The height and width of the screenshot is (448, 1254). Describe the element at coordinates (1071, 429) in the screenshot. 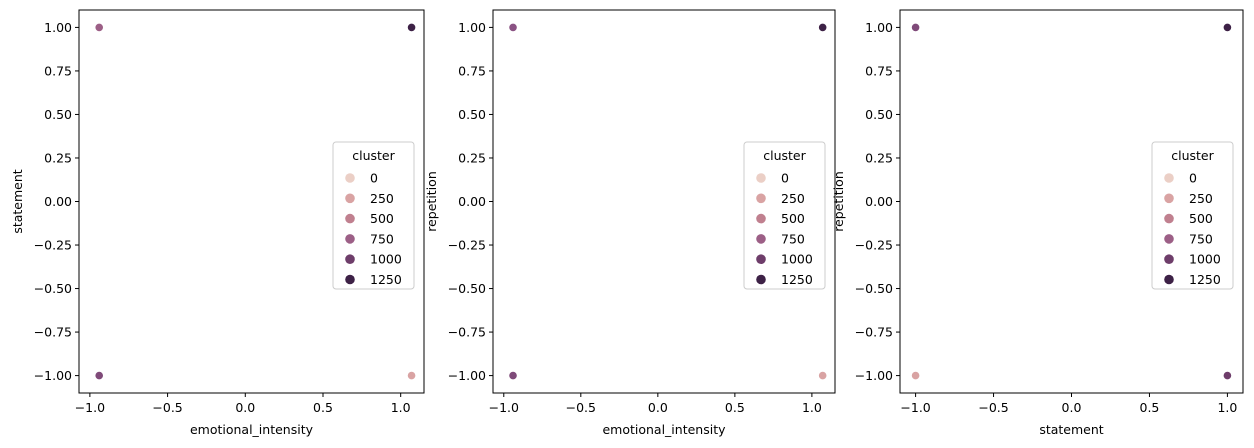

I see `x-axis-label: statement` at that location.